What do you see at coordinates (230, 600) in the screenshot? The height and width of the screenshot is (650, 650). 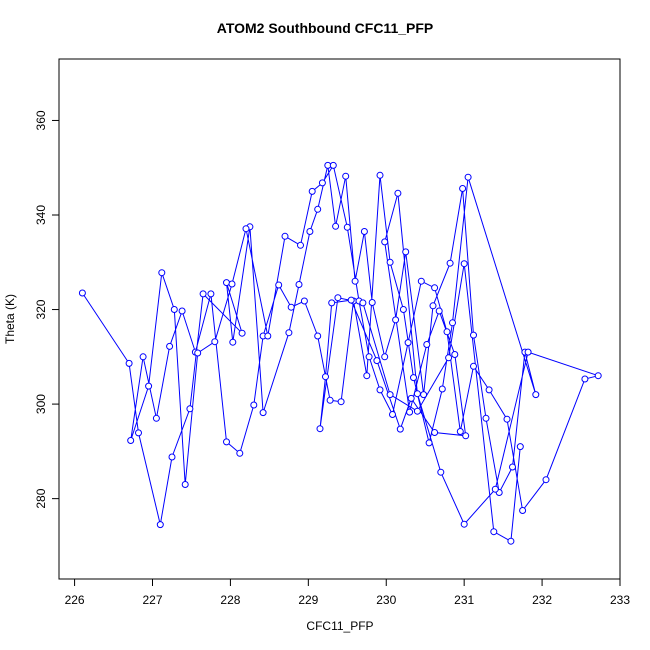 I see `x-tick-label: 228` at bounding box center [230, 600].